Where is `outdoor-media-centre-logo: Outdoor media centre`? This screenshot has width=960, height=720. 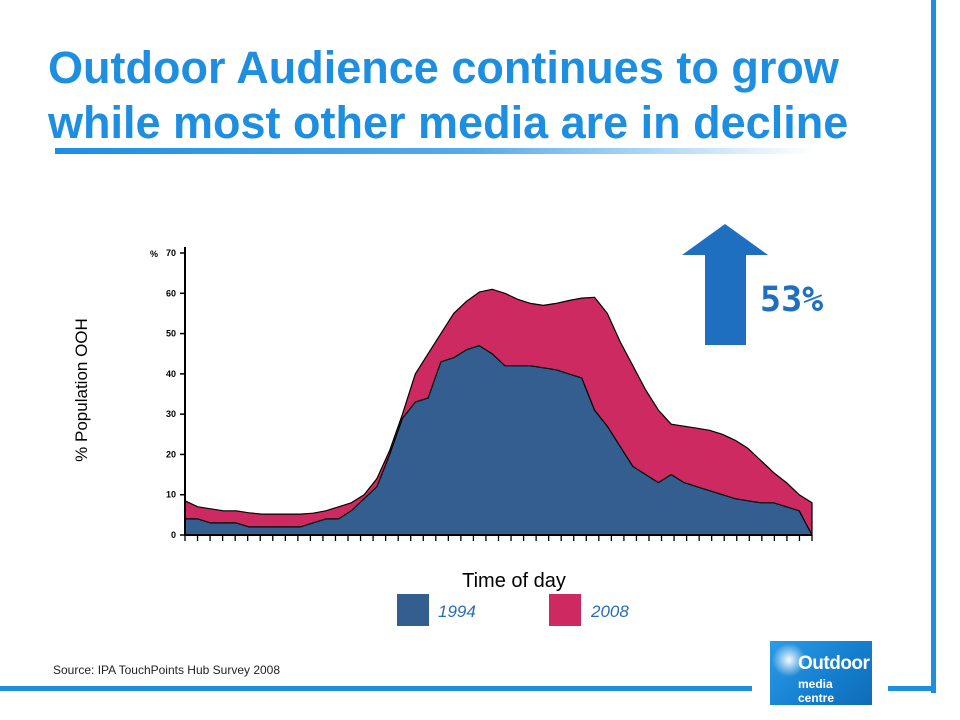 outdoor-media-centre-logo: Outdoor media centre is located at coordinates (821, 673).